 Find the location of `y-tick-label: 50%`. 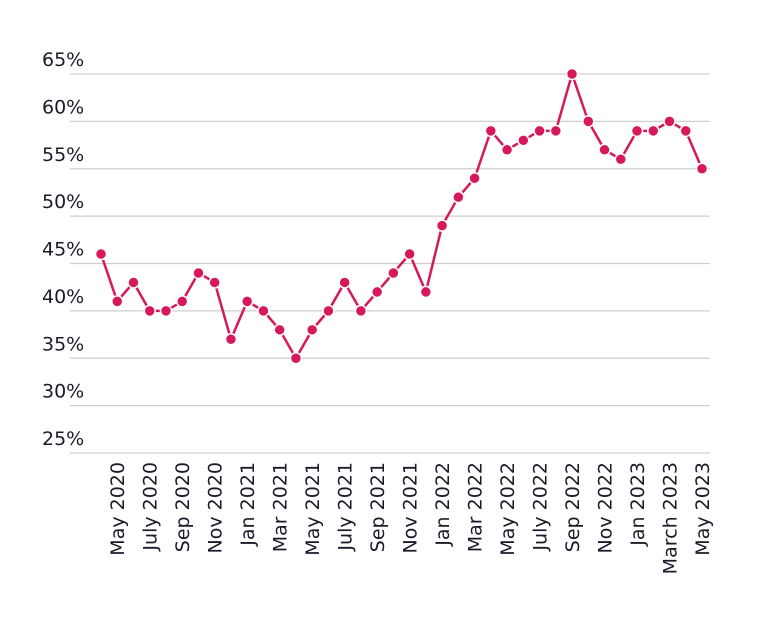

y-tick-label: 50% is located at coordinates (63, 202).